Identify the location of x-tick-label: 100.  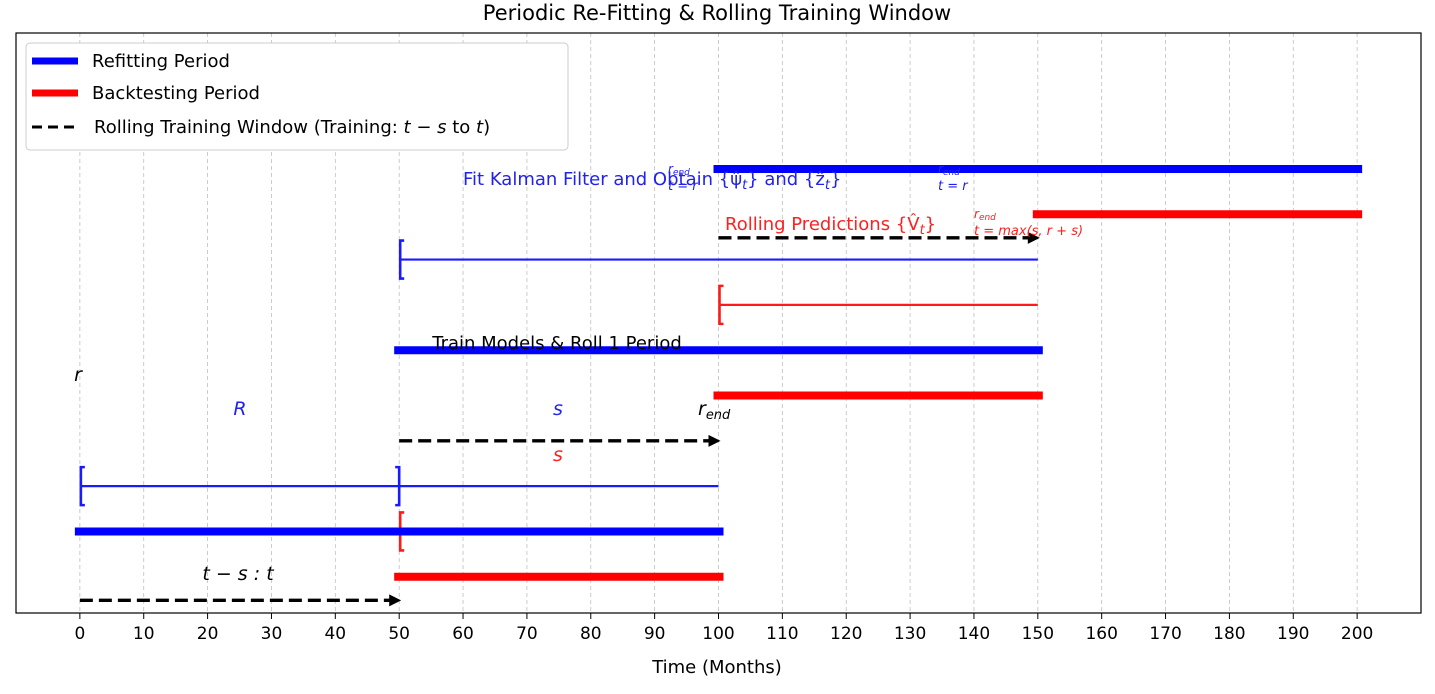
(718, 634).